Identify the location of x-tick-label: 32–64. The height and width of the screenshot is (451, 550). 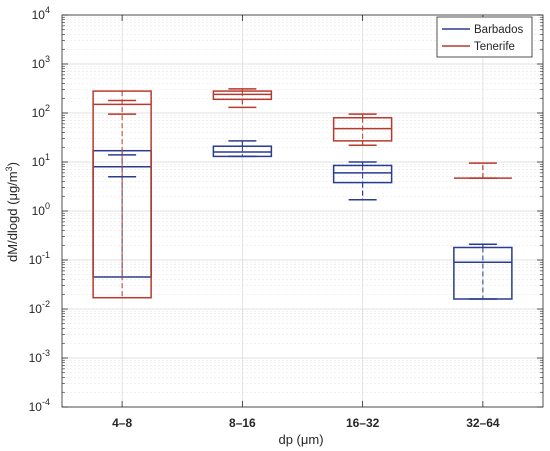
(483, 423).